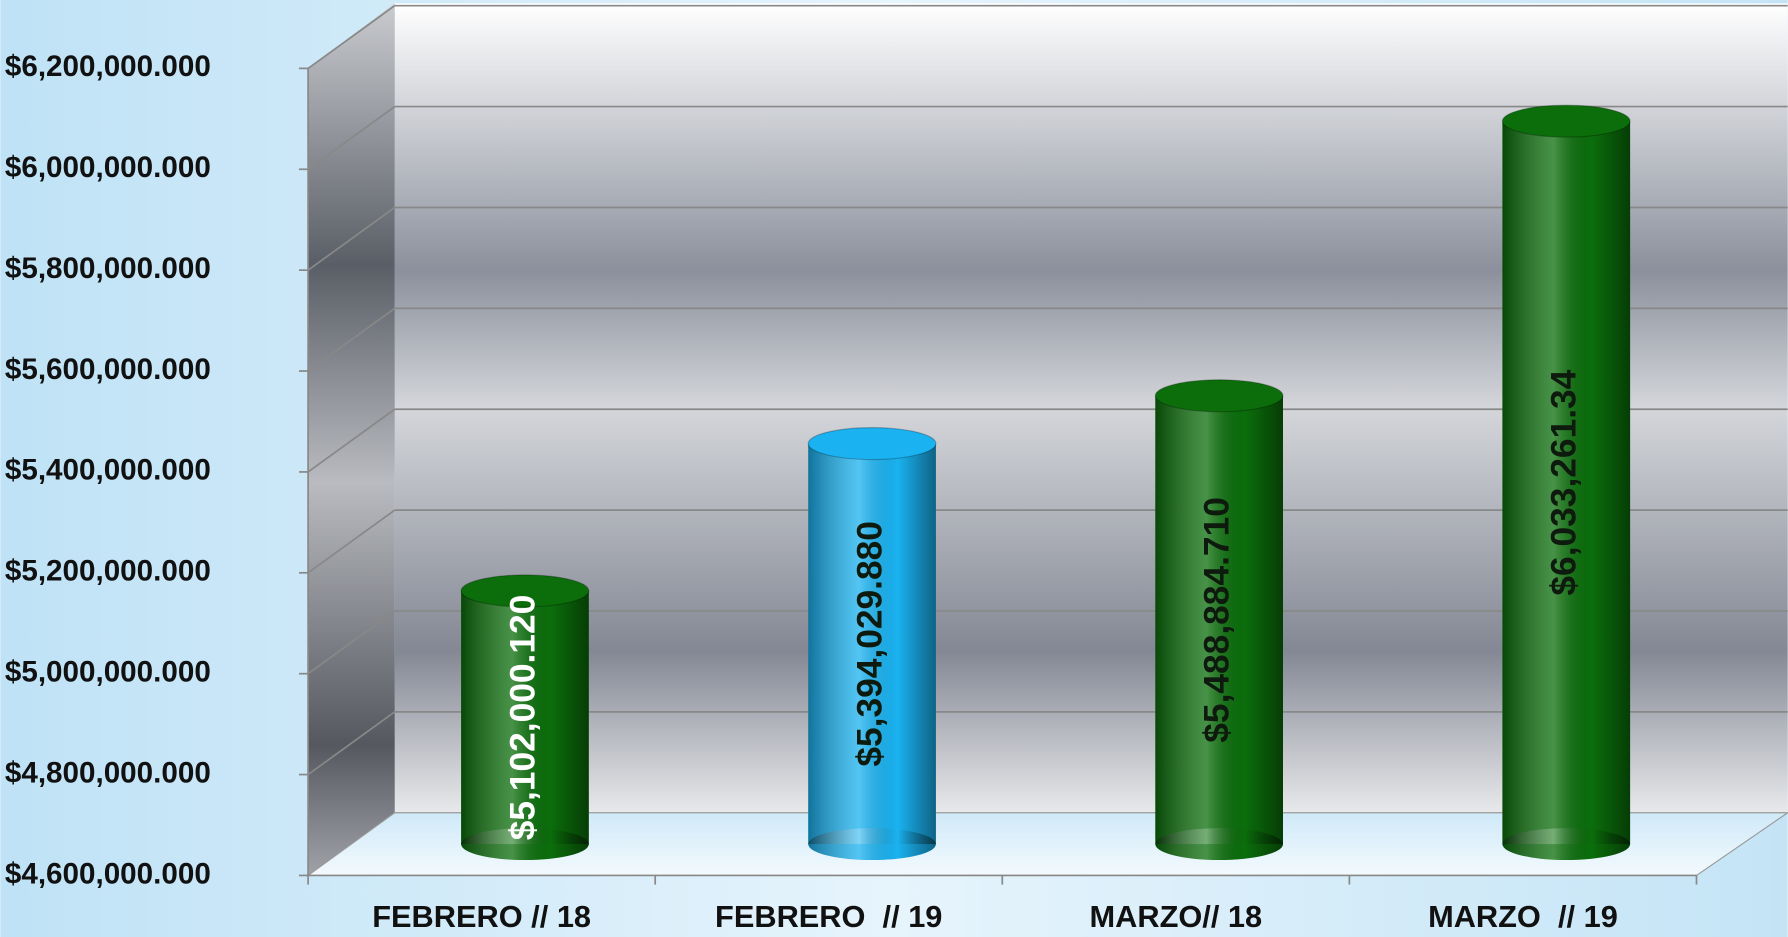 This screenshot has width=1788, height=937. Describe the element at coordinates (108, 873) in the screenshot. I see `y-tick-label: $4,600,000.000` at that location.